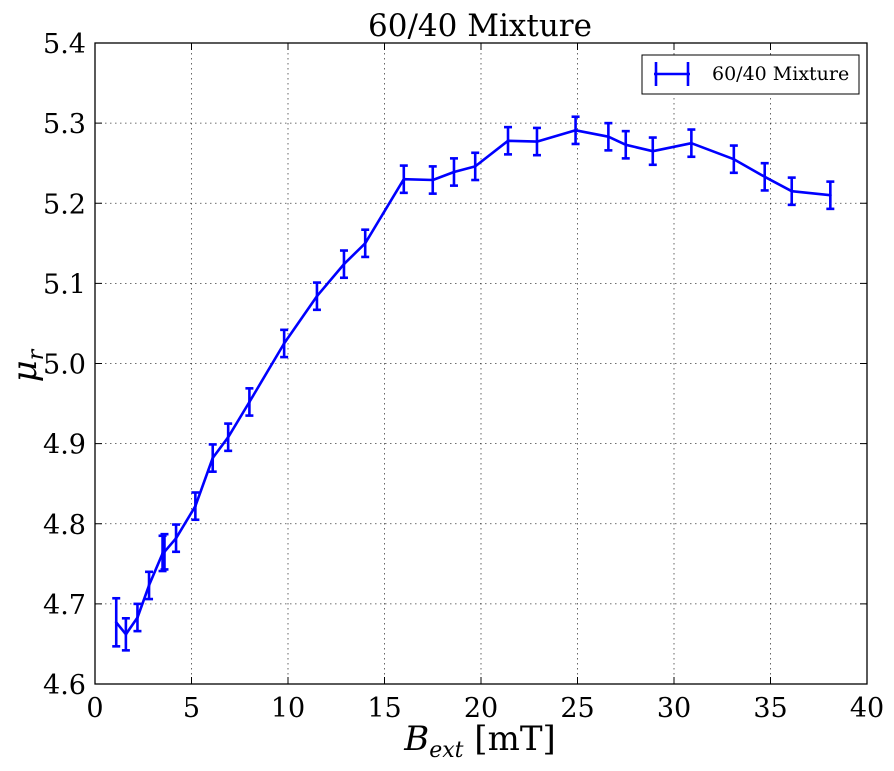  Describe the element at coordinates (288, 708) in the screenshot. I see `x-tick-label: 10` at that location.